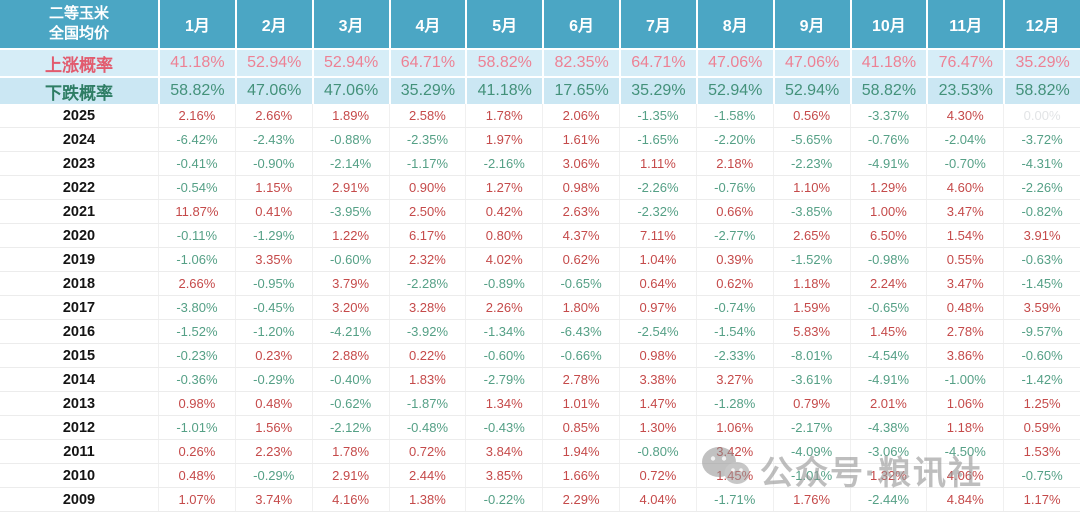 The height and width of the screenshot is (513, 1080). What do you see at coordinates (350, 211) in the screenshot?
I see `value-cell: -3.95%` at bounding box center [350, 211].